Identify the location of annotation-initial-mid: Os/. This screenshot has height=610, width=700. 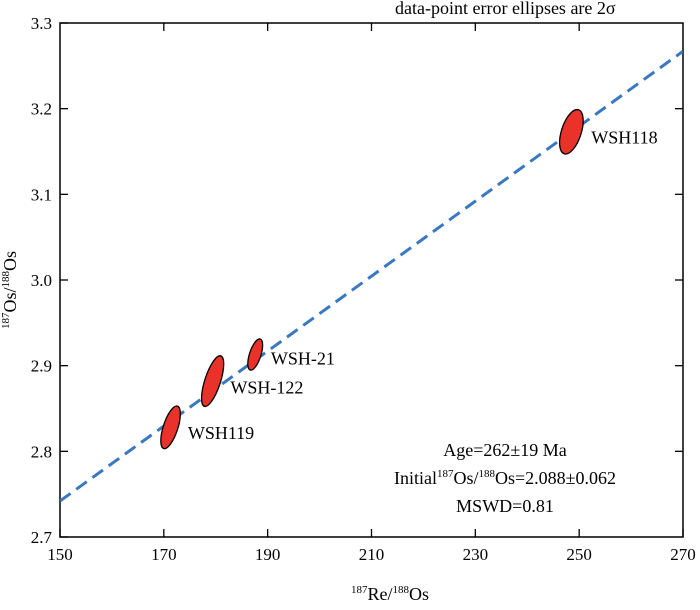
(465, 478).